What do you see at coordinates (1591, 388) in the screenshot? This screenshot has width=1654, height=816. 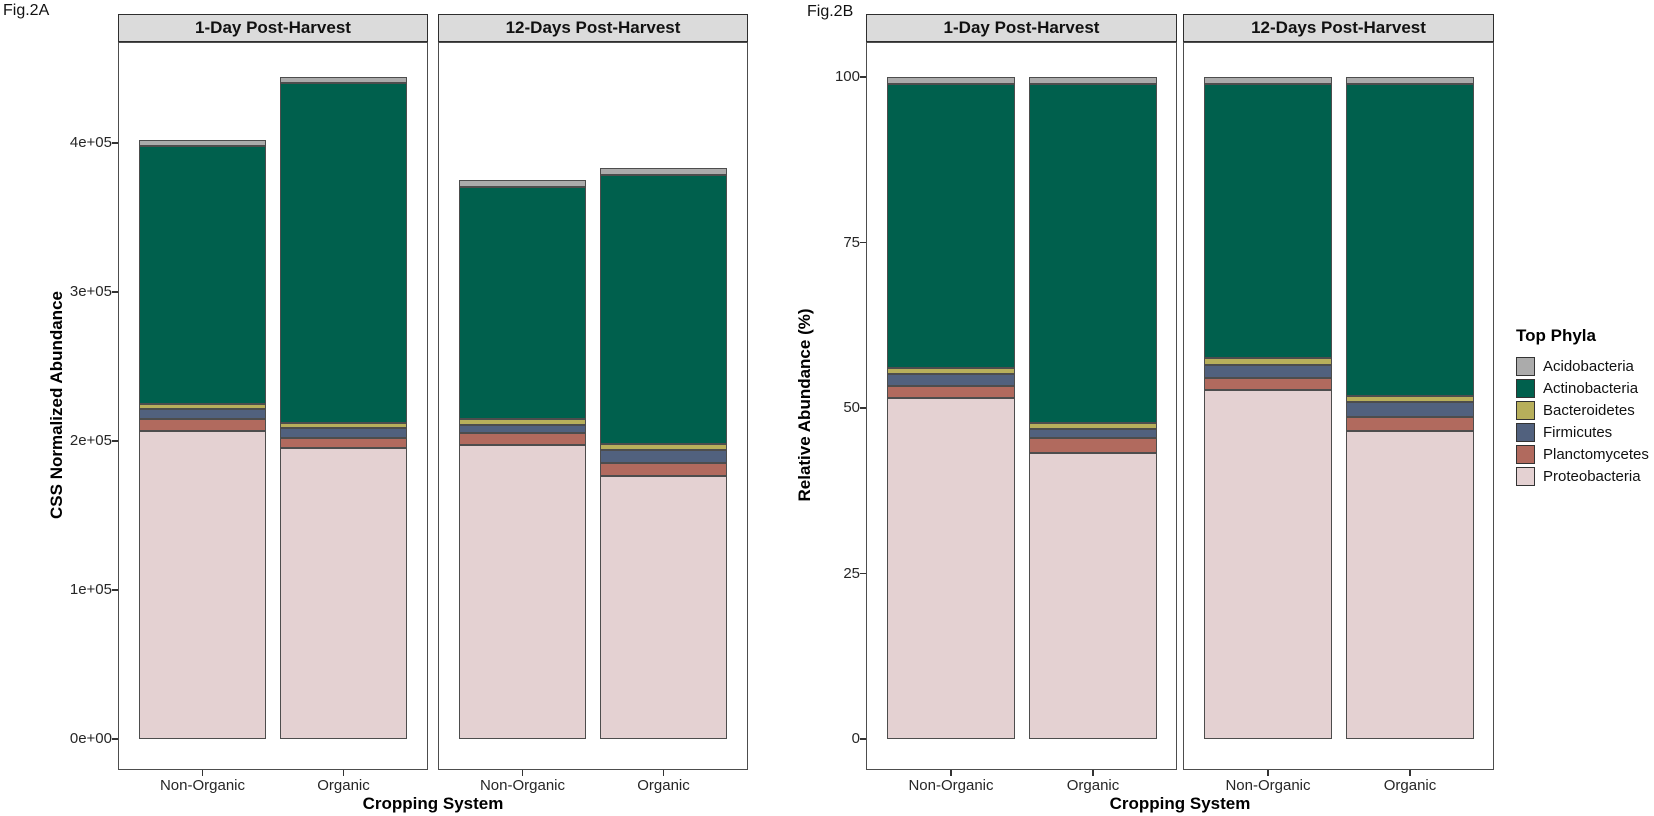 I see `legend-item-label: Actinobacteria` at bounding box center [1591, 388].